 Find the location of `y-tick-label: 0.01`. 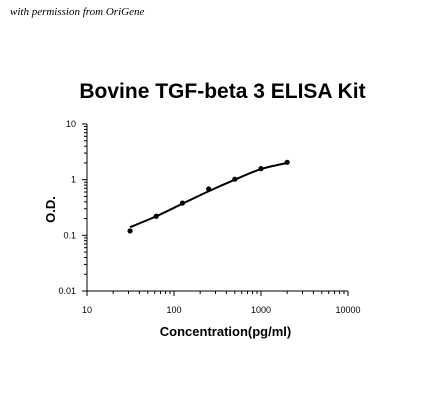

y-tick-label: 0.01 is located at coordinates (67, 291).